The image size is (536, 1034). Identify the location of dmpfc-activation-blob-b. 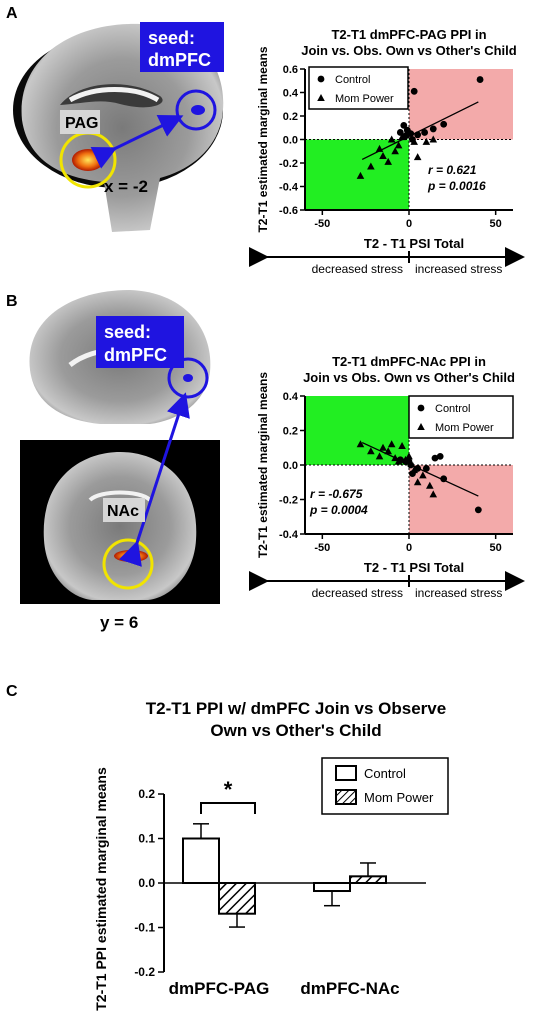
(188, 378).